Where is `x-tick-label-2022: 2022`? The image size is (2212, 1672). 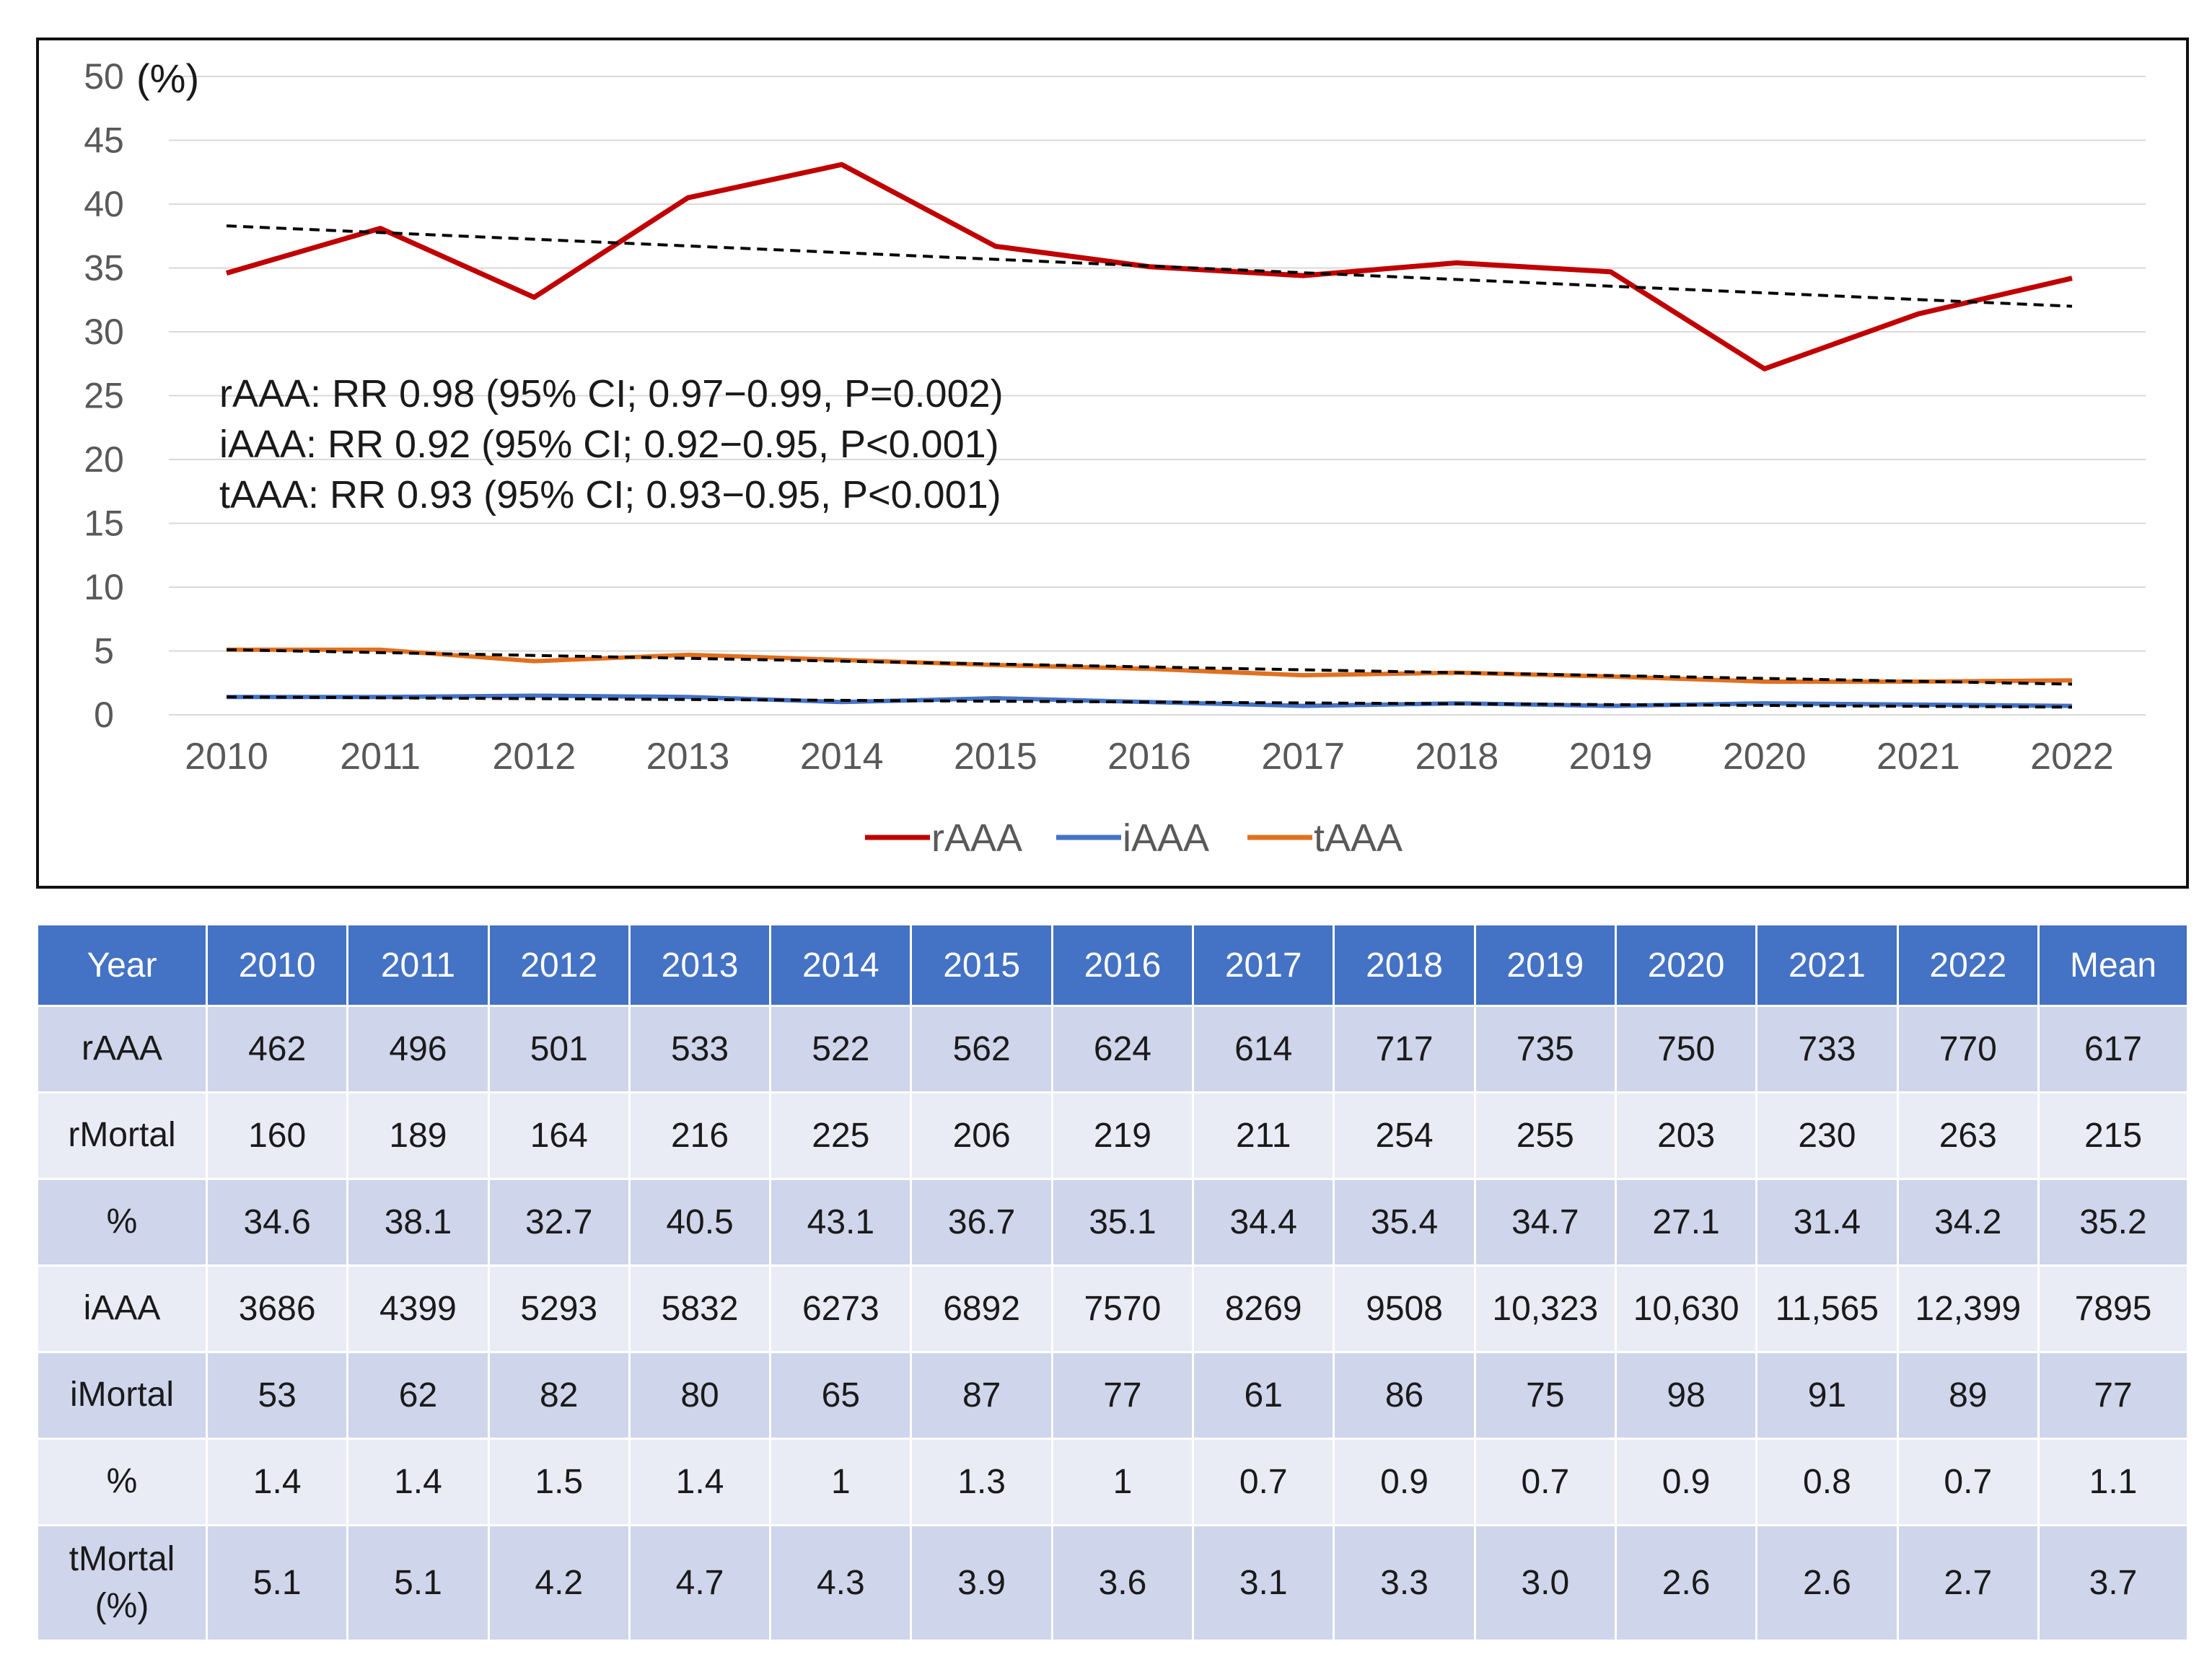
x-tick-label-2022: 2022 is located at coordinates (2072, 757).